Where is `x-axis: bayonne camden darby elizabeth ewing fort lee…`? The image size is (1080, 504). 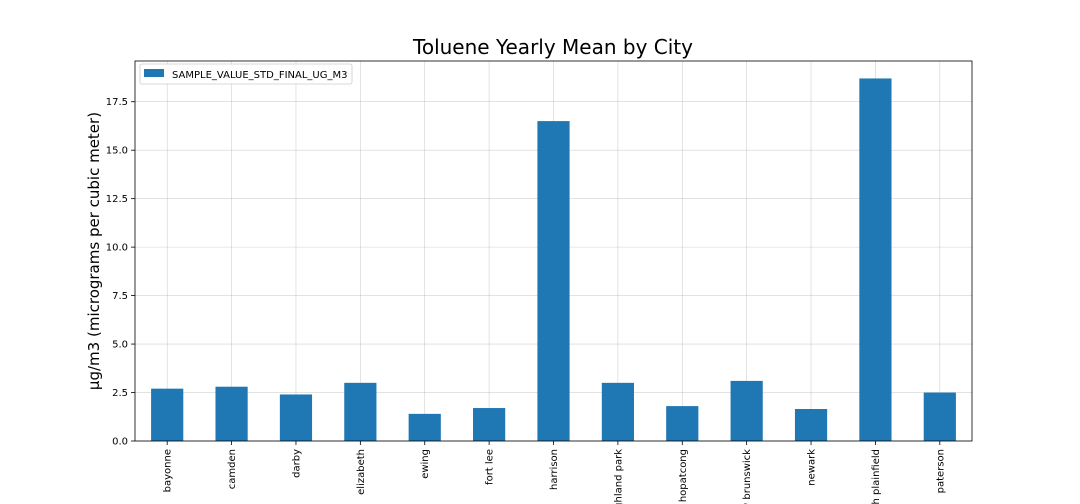
x-axis: bayonne camden darby elizabeth ewing fort lee… is located at coordinates (554, 472).